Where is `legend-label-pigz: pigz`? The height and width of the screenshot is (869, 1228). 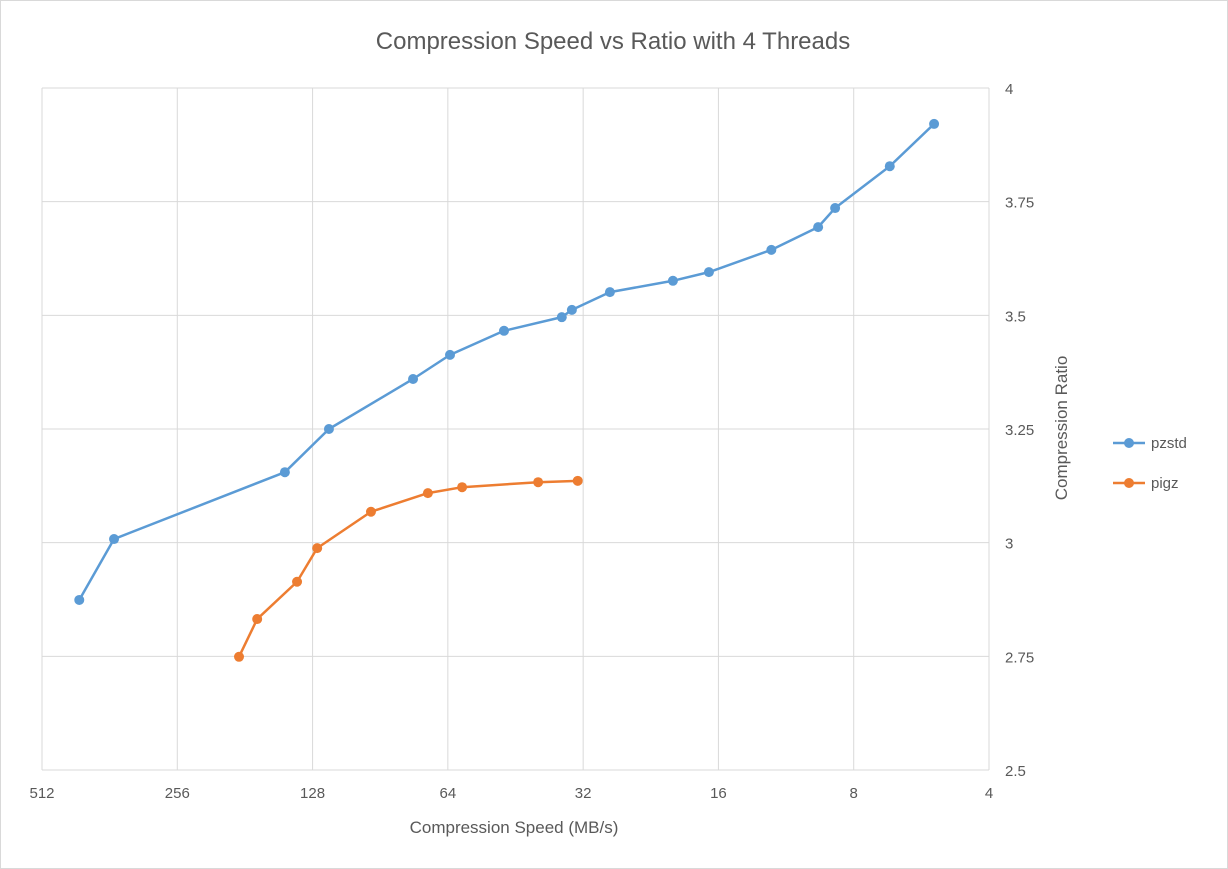
legend-label-pigz: pigz is located at coordinates (1165, 483).